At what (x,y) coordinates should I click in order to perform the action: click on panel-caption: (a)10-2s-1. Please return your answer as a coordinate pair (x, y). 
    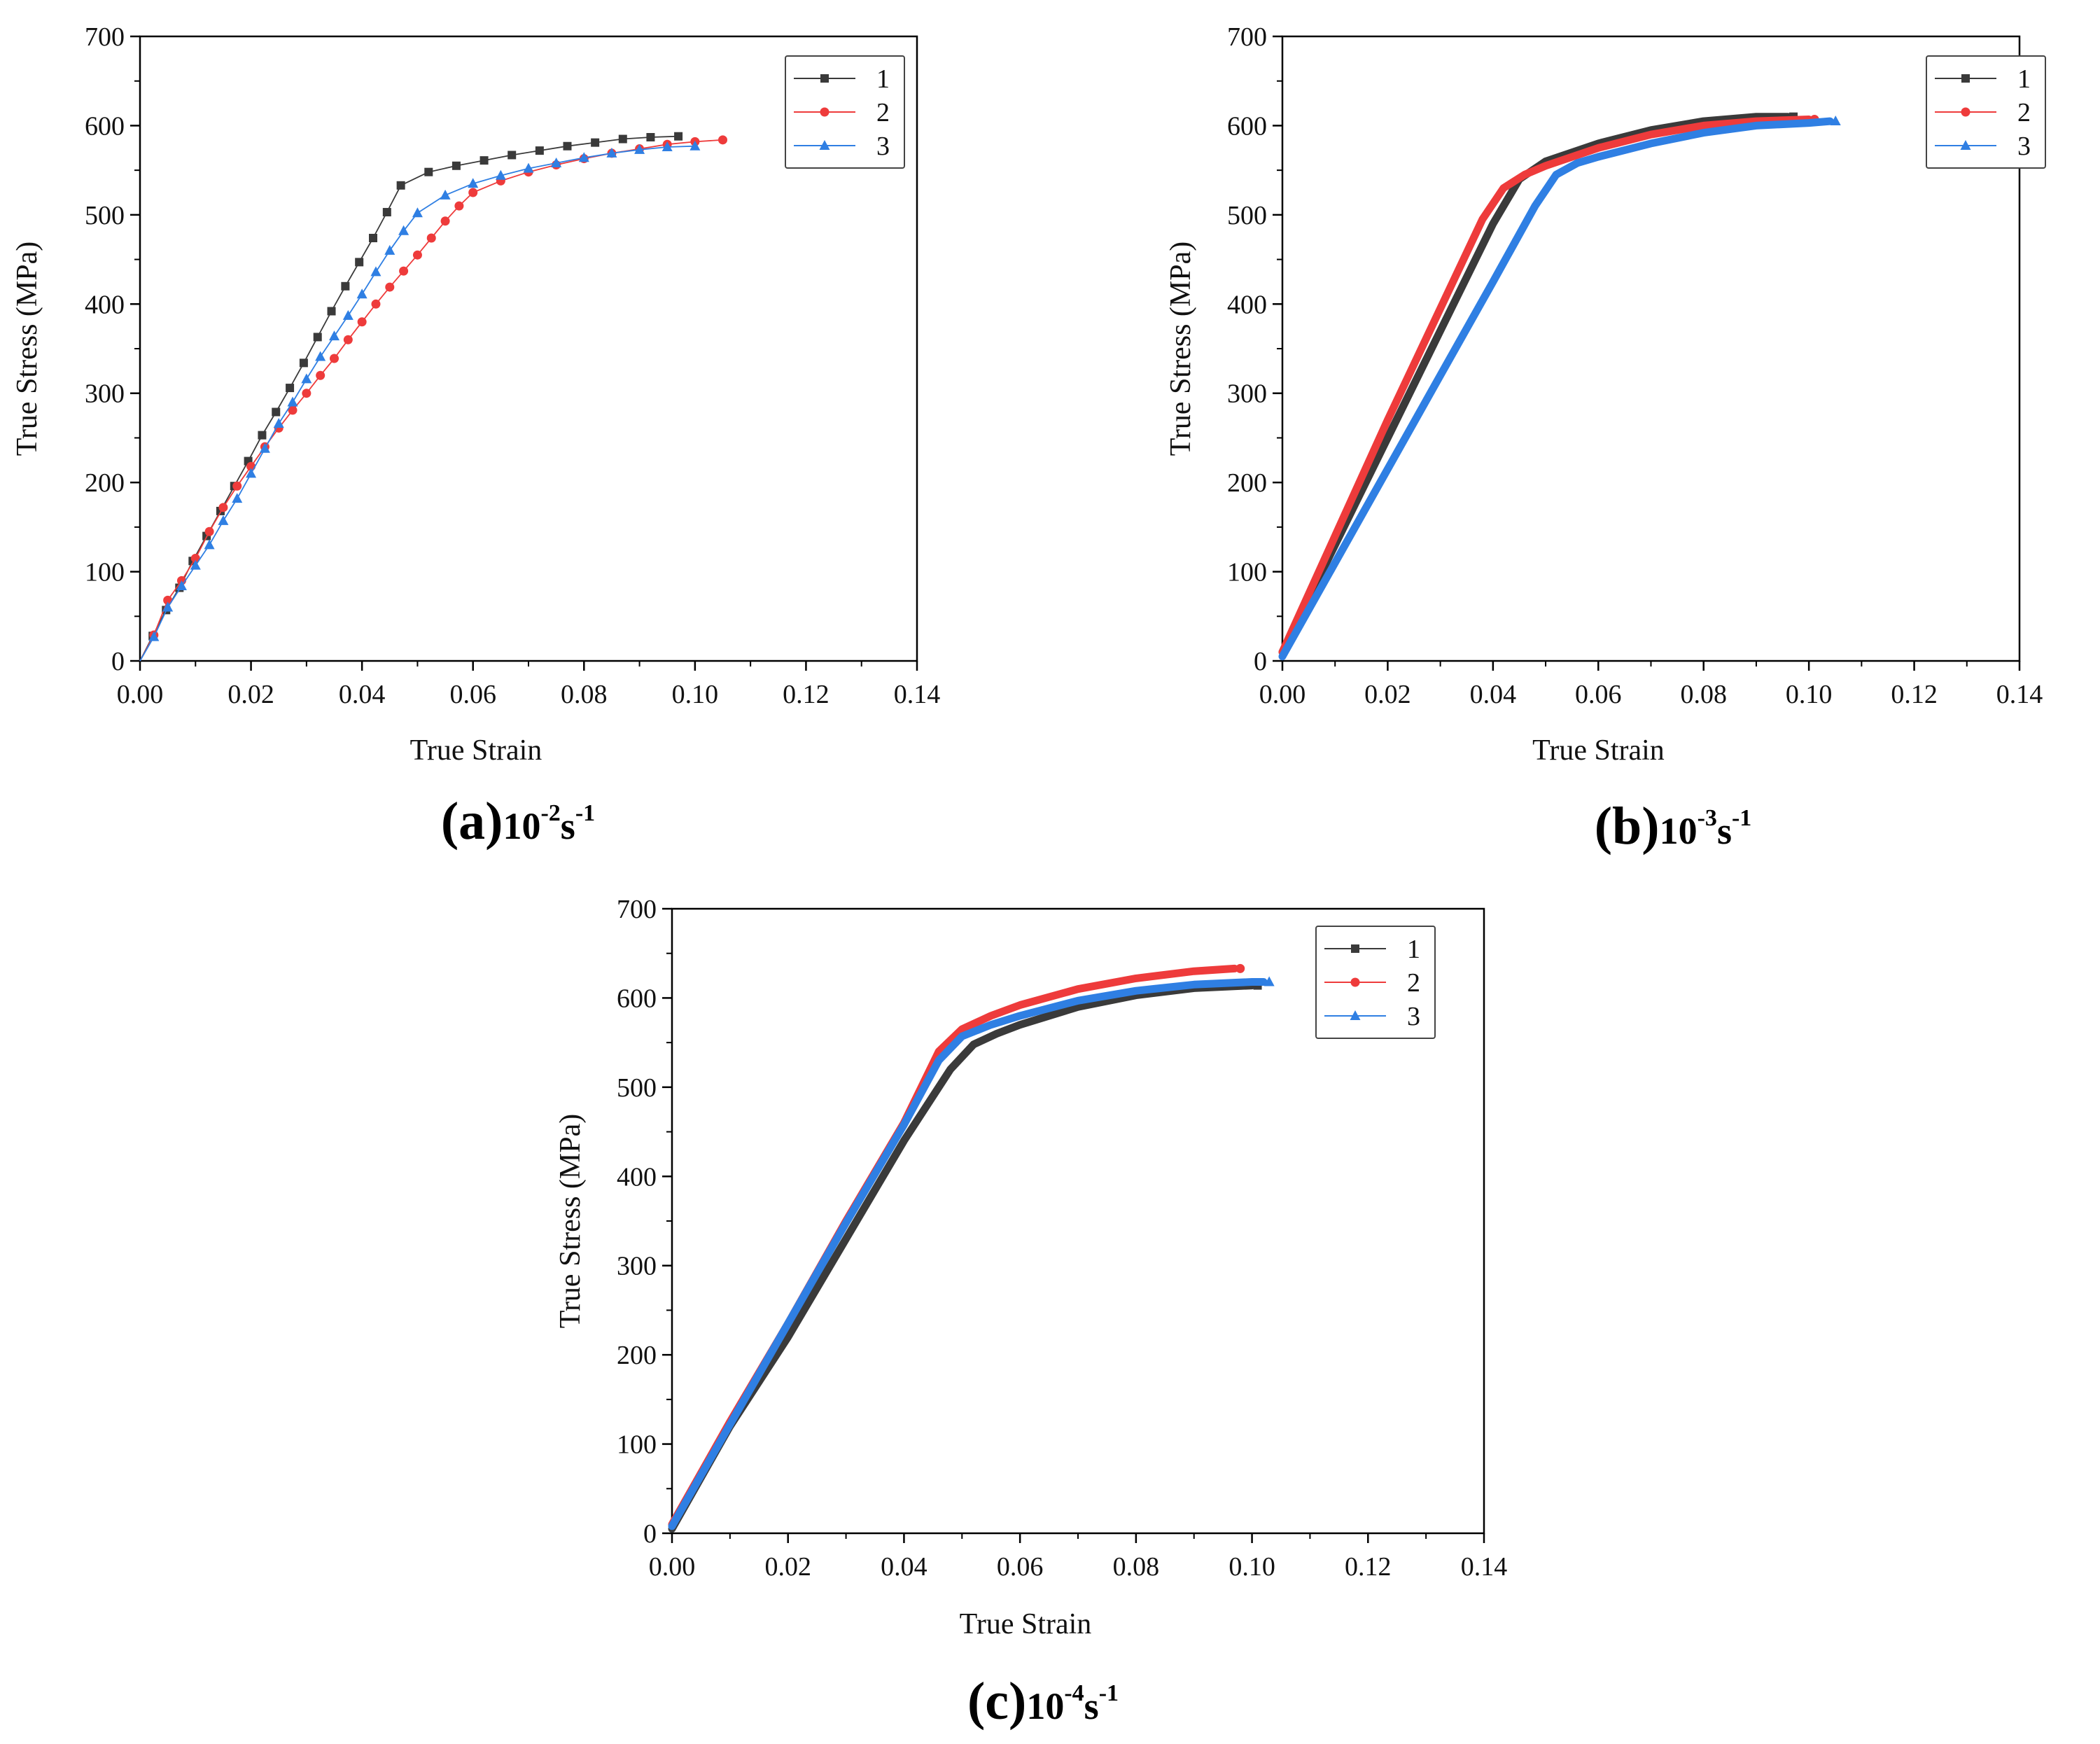
    Looking at the image, I should click on (518, 822).